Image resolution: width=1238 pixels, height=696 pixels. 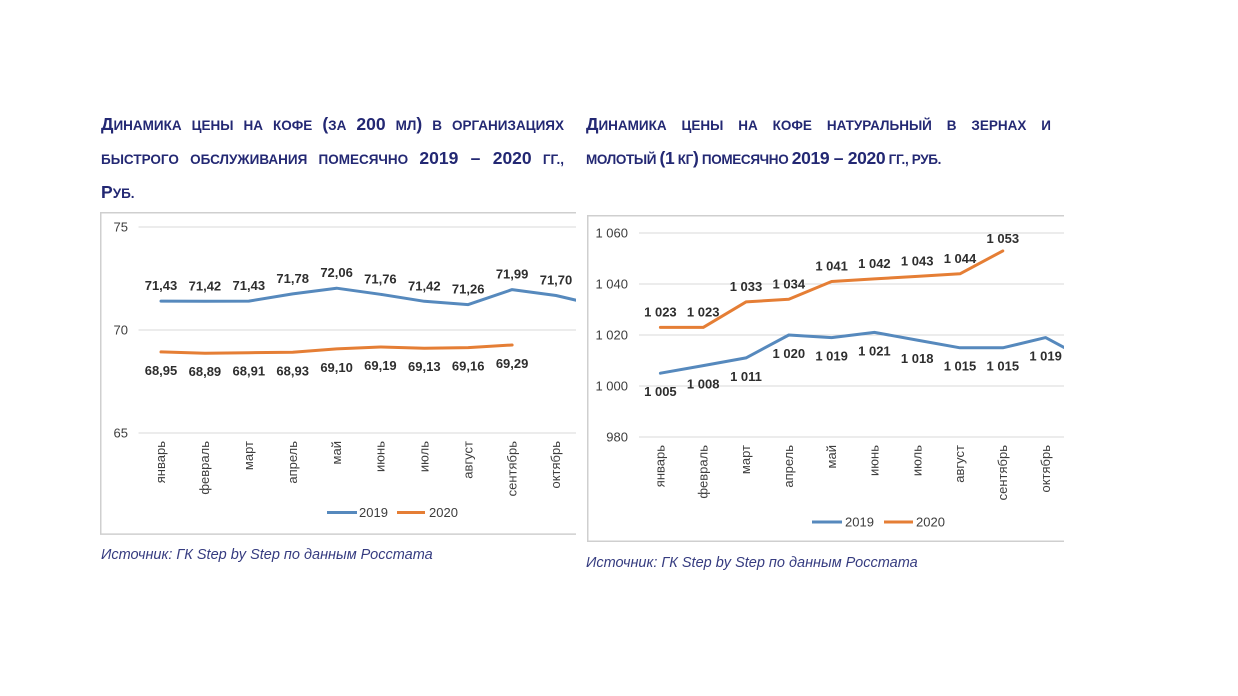 What do you see at coordinates (874, 350) in the screenshot?
I see `svg-text: 1 021` at bounding box center [874, 350].